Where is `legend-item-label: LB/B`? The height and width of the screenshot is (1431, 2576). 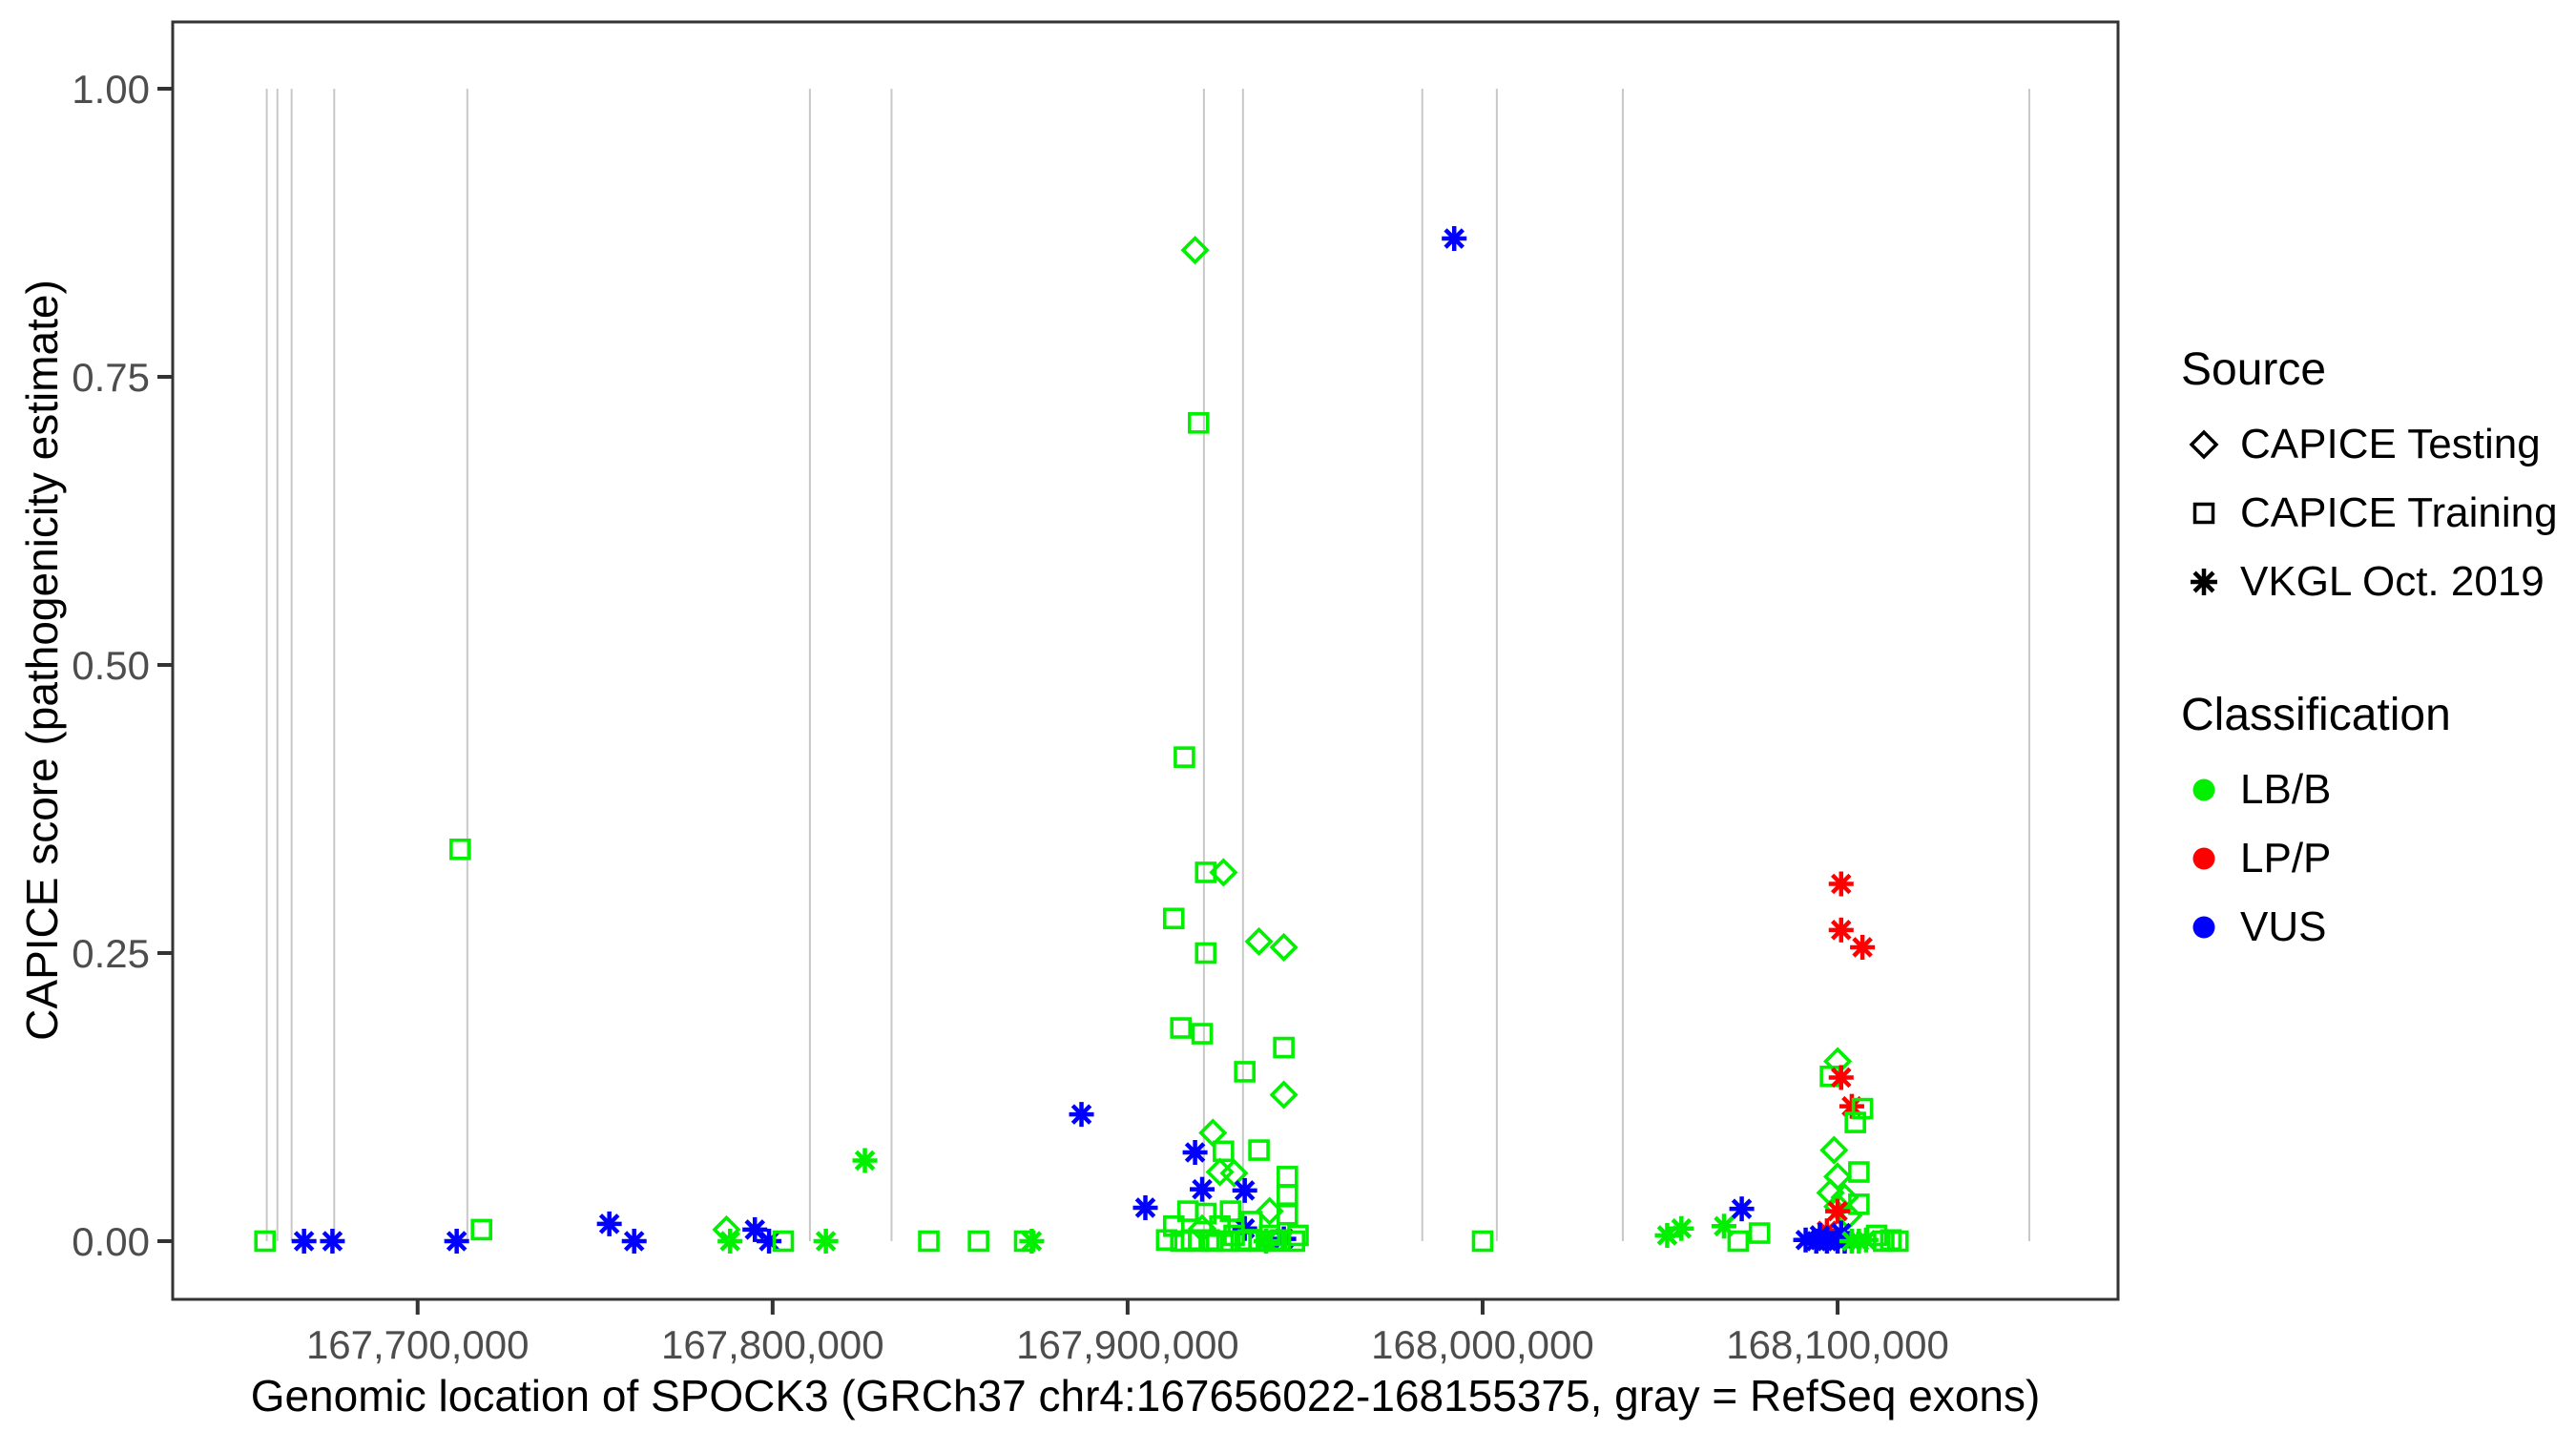
legend-item-label: LB/B is located at coordinates (2286, 789).